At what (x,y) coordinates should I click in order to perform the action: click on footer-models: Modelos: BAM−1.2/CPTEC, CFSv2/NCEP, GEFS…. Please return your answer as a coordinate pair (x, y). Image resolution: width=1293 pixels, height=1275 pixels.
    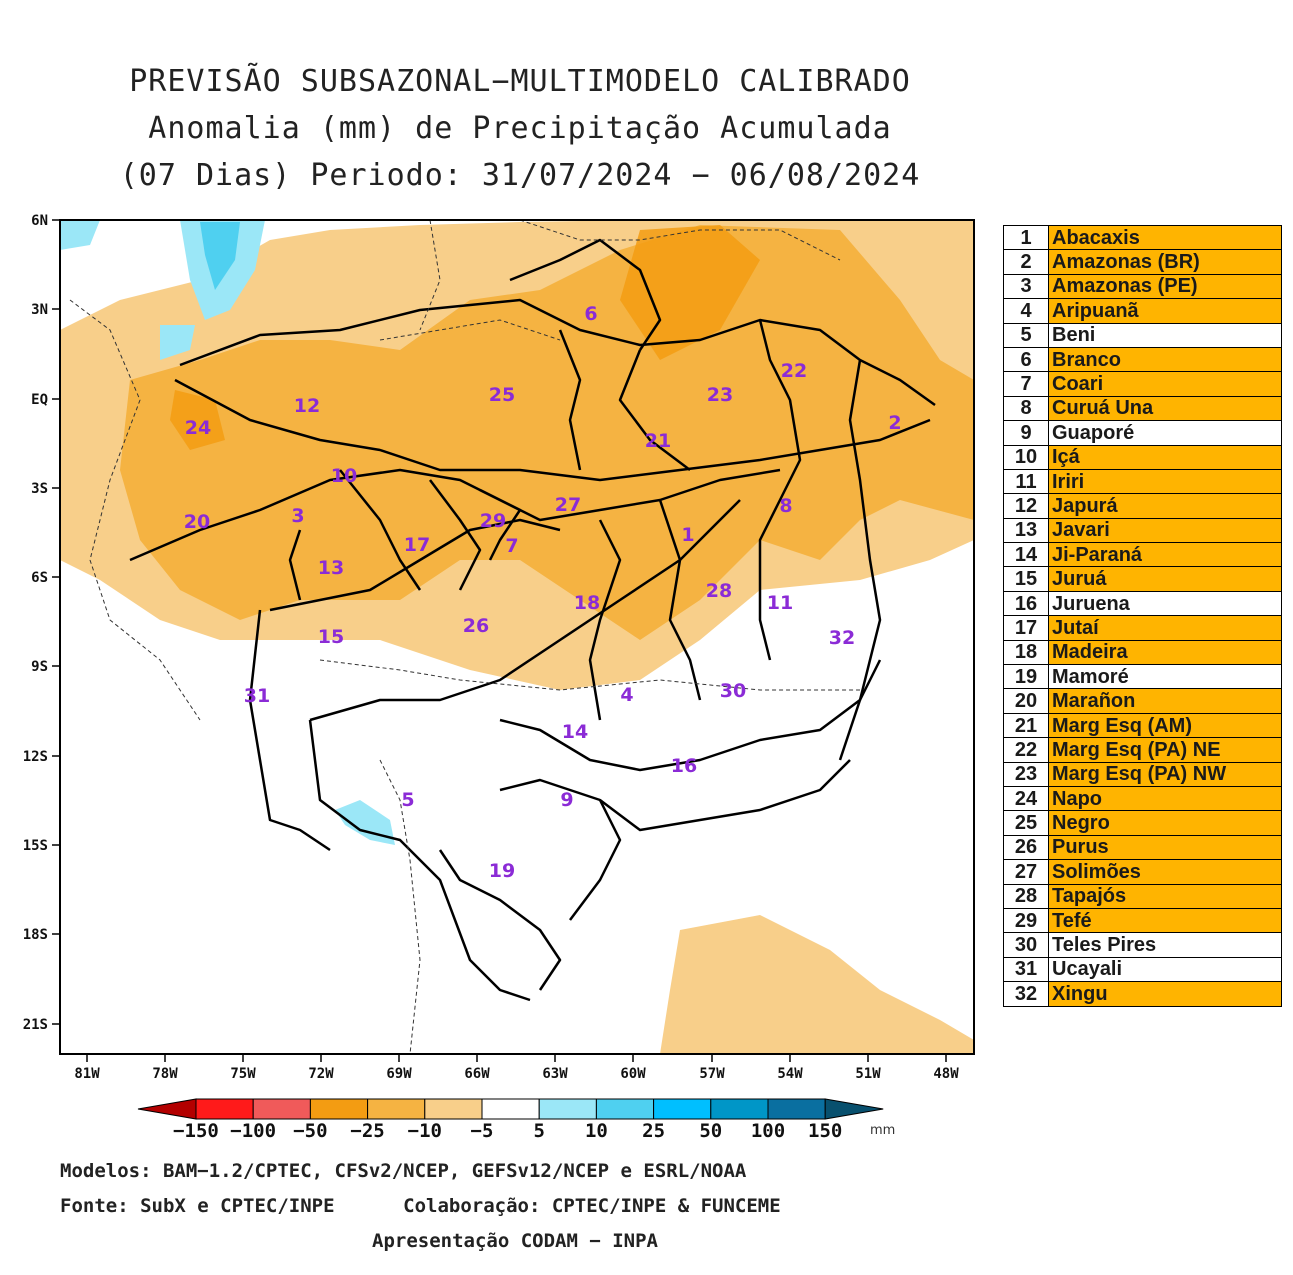
    Looking at the image, I should click on (403, 1171).